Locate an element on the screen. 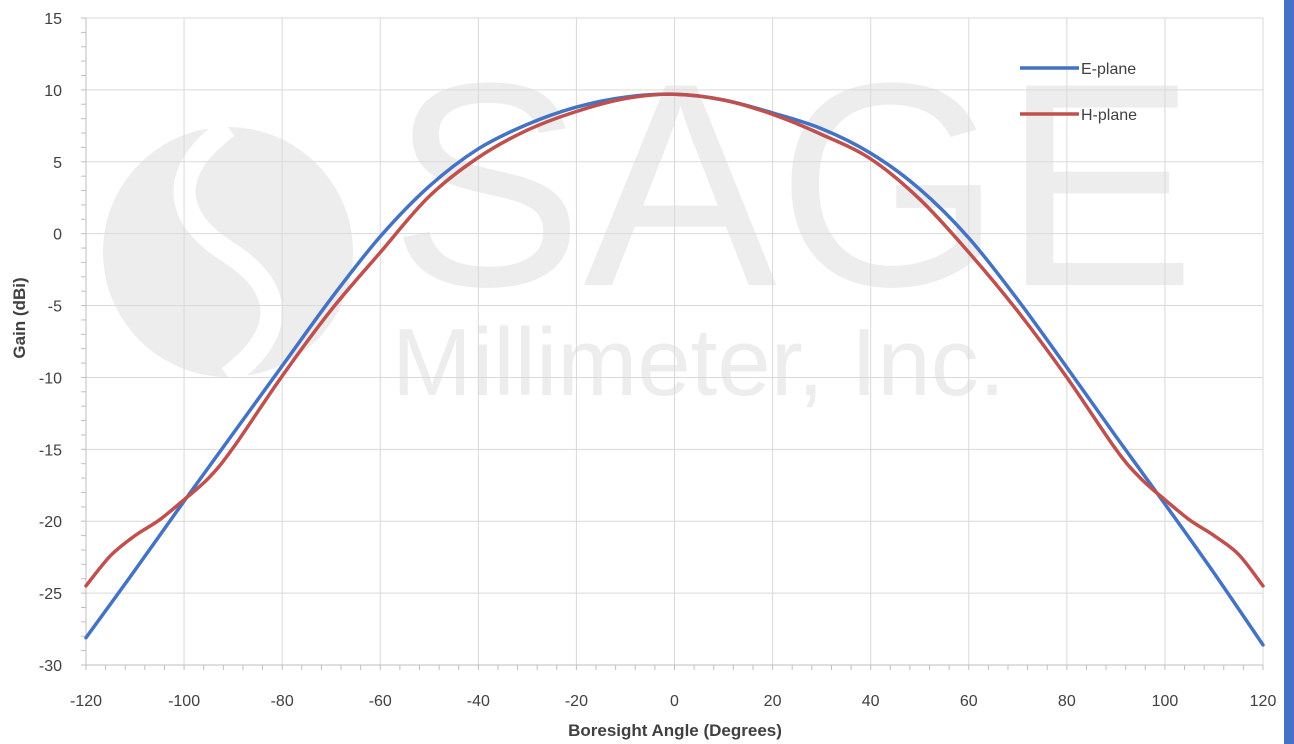 The height and width of the screenshot is (744, 1294). y-tick-label: 15 is located at coordinates (53, 19).